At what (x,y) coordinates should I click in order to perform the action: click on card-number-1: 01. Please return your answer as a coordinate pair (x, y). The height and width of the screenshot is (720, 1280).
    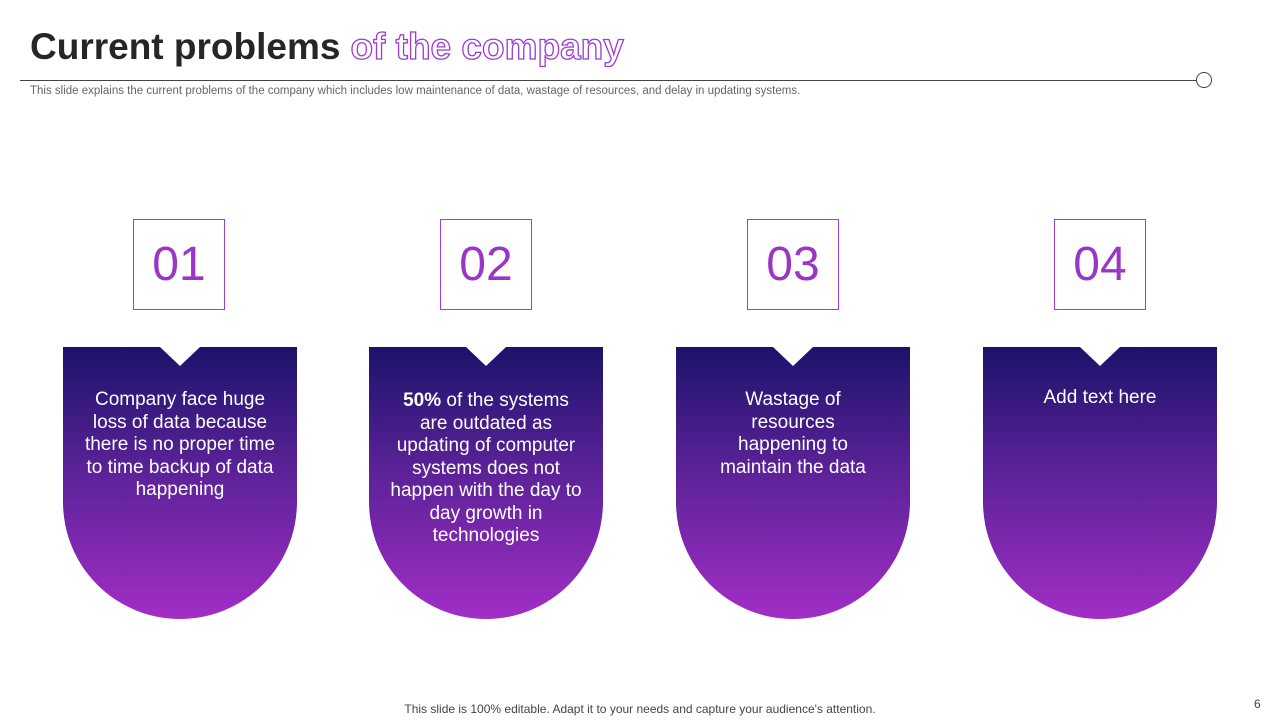
    Looking at the image, I should click on (179, 264).